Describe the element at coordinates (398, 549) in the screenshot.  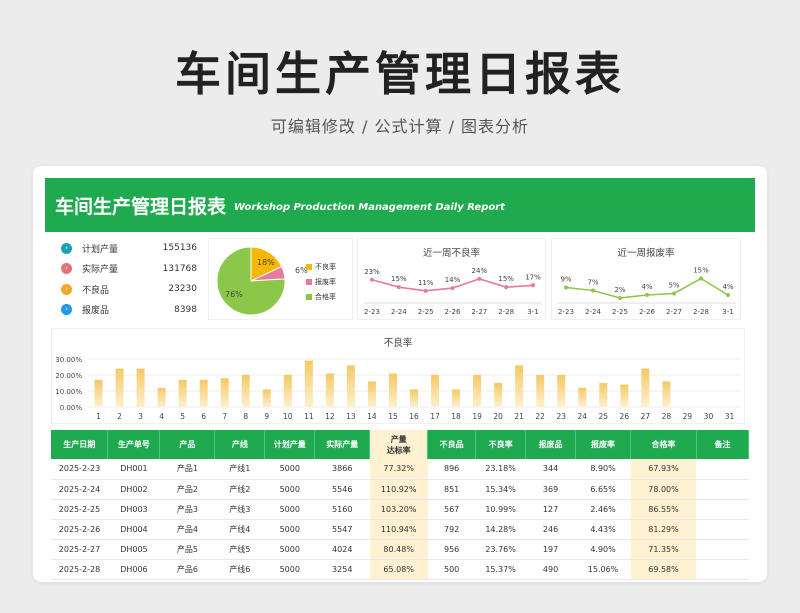
I see `table-cell: 80.48%` at that location.